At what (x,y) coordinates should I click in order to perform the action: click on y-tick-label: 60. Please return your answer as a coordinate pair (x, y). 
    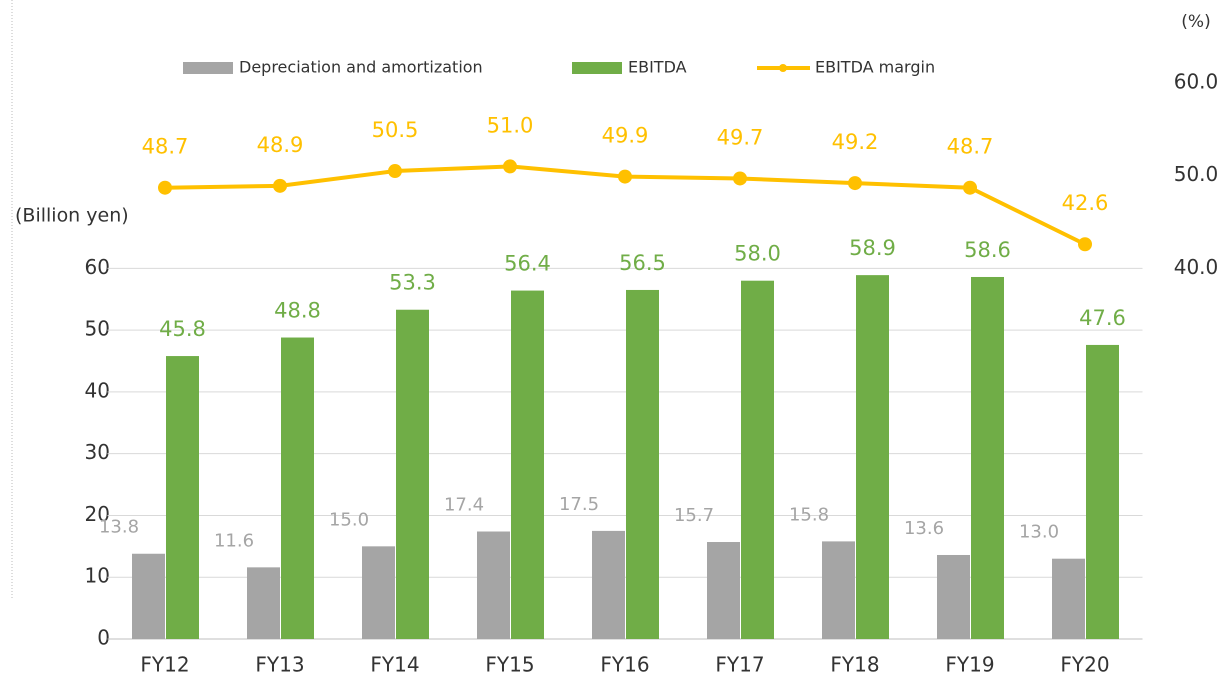
    Looking at the image, I should click on (97, 267).